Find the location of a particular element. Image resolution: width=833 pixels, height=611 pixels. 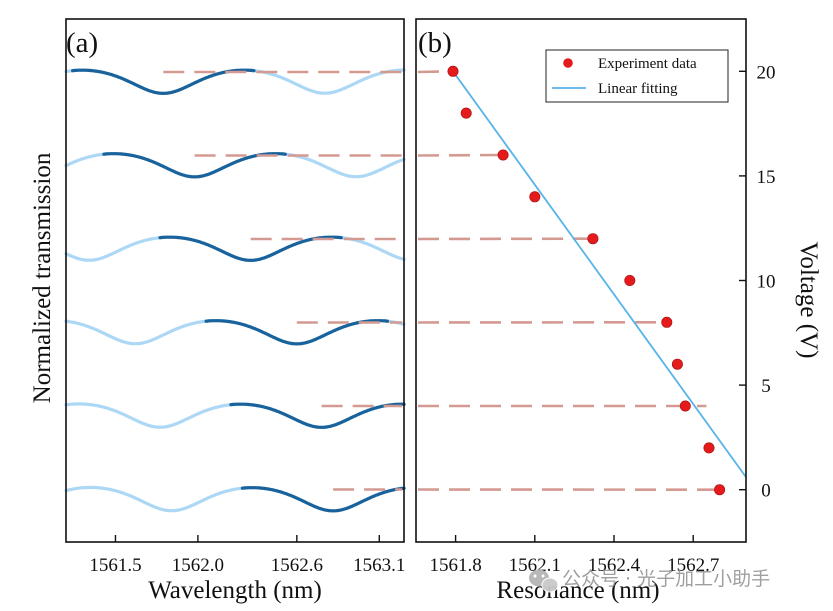

legend-label-experiment: Experiment data is located at coordinates (647, 64).